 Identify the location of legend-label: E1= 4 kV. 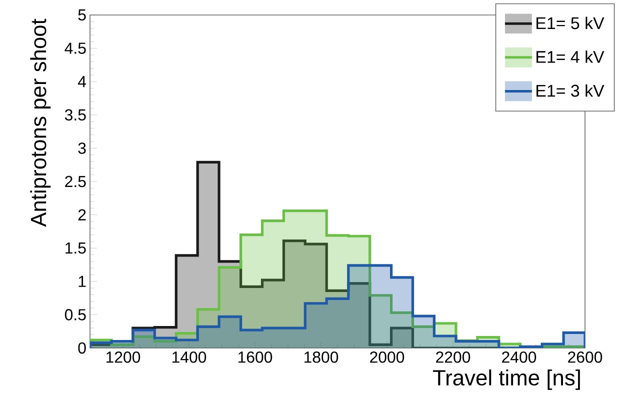
(570, 56).